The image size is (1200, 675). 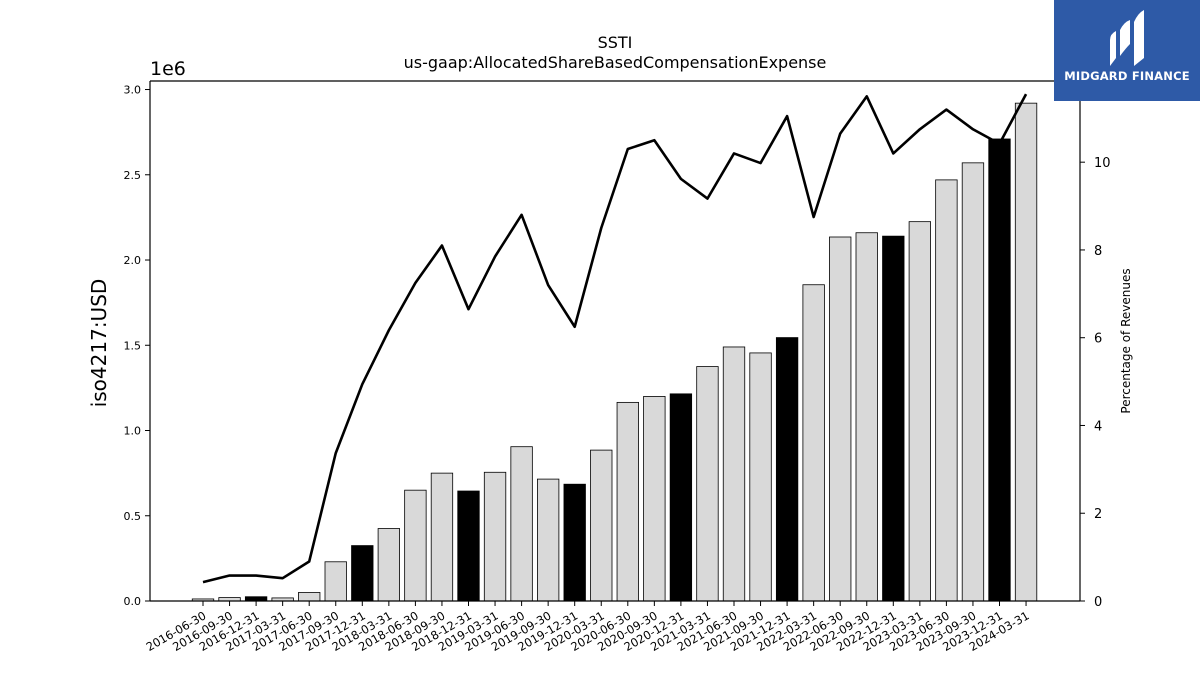 What do you see at coordinates (133, 90) in the screenshot?
I see `y-tick-label: 3.0` at bounding box center [133, 90].